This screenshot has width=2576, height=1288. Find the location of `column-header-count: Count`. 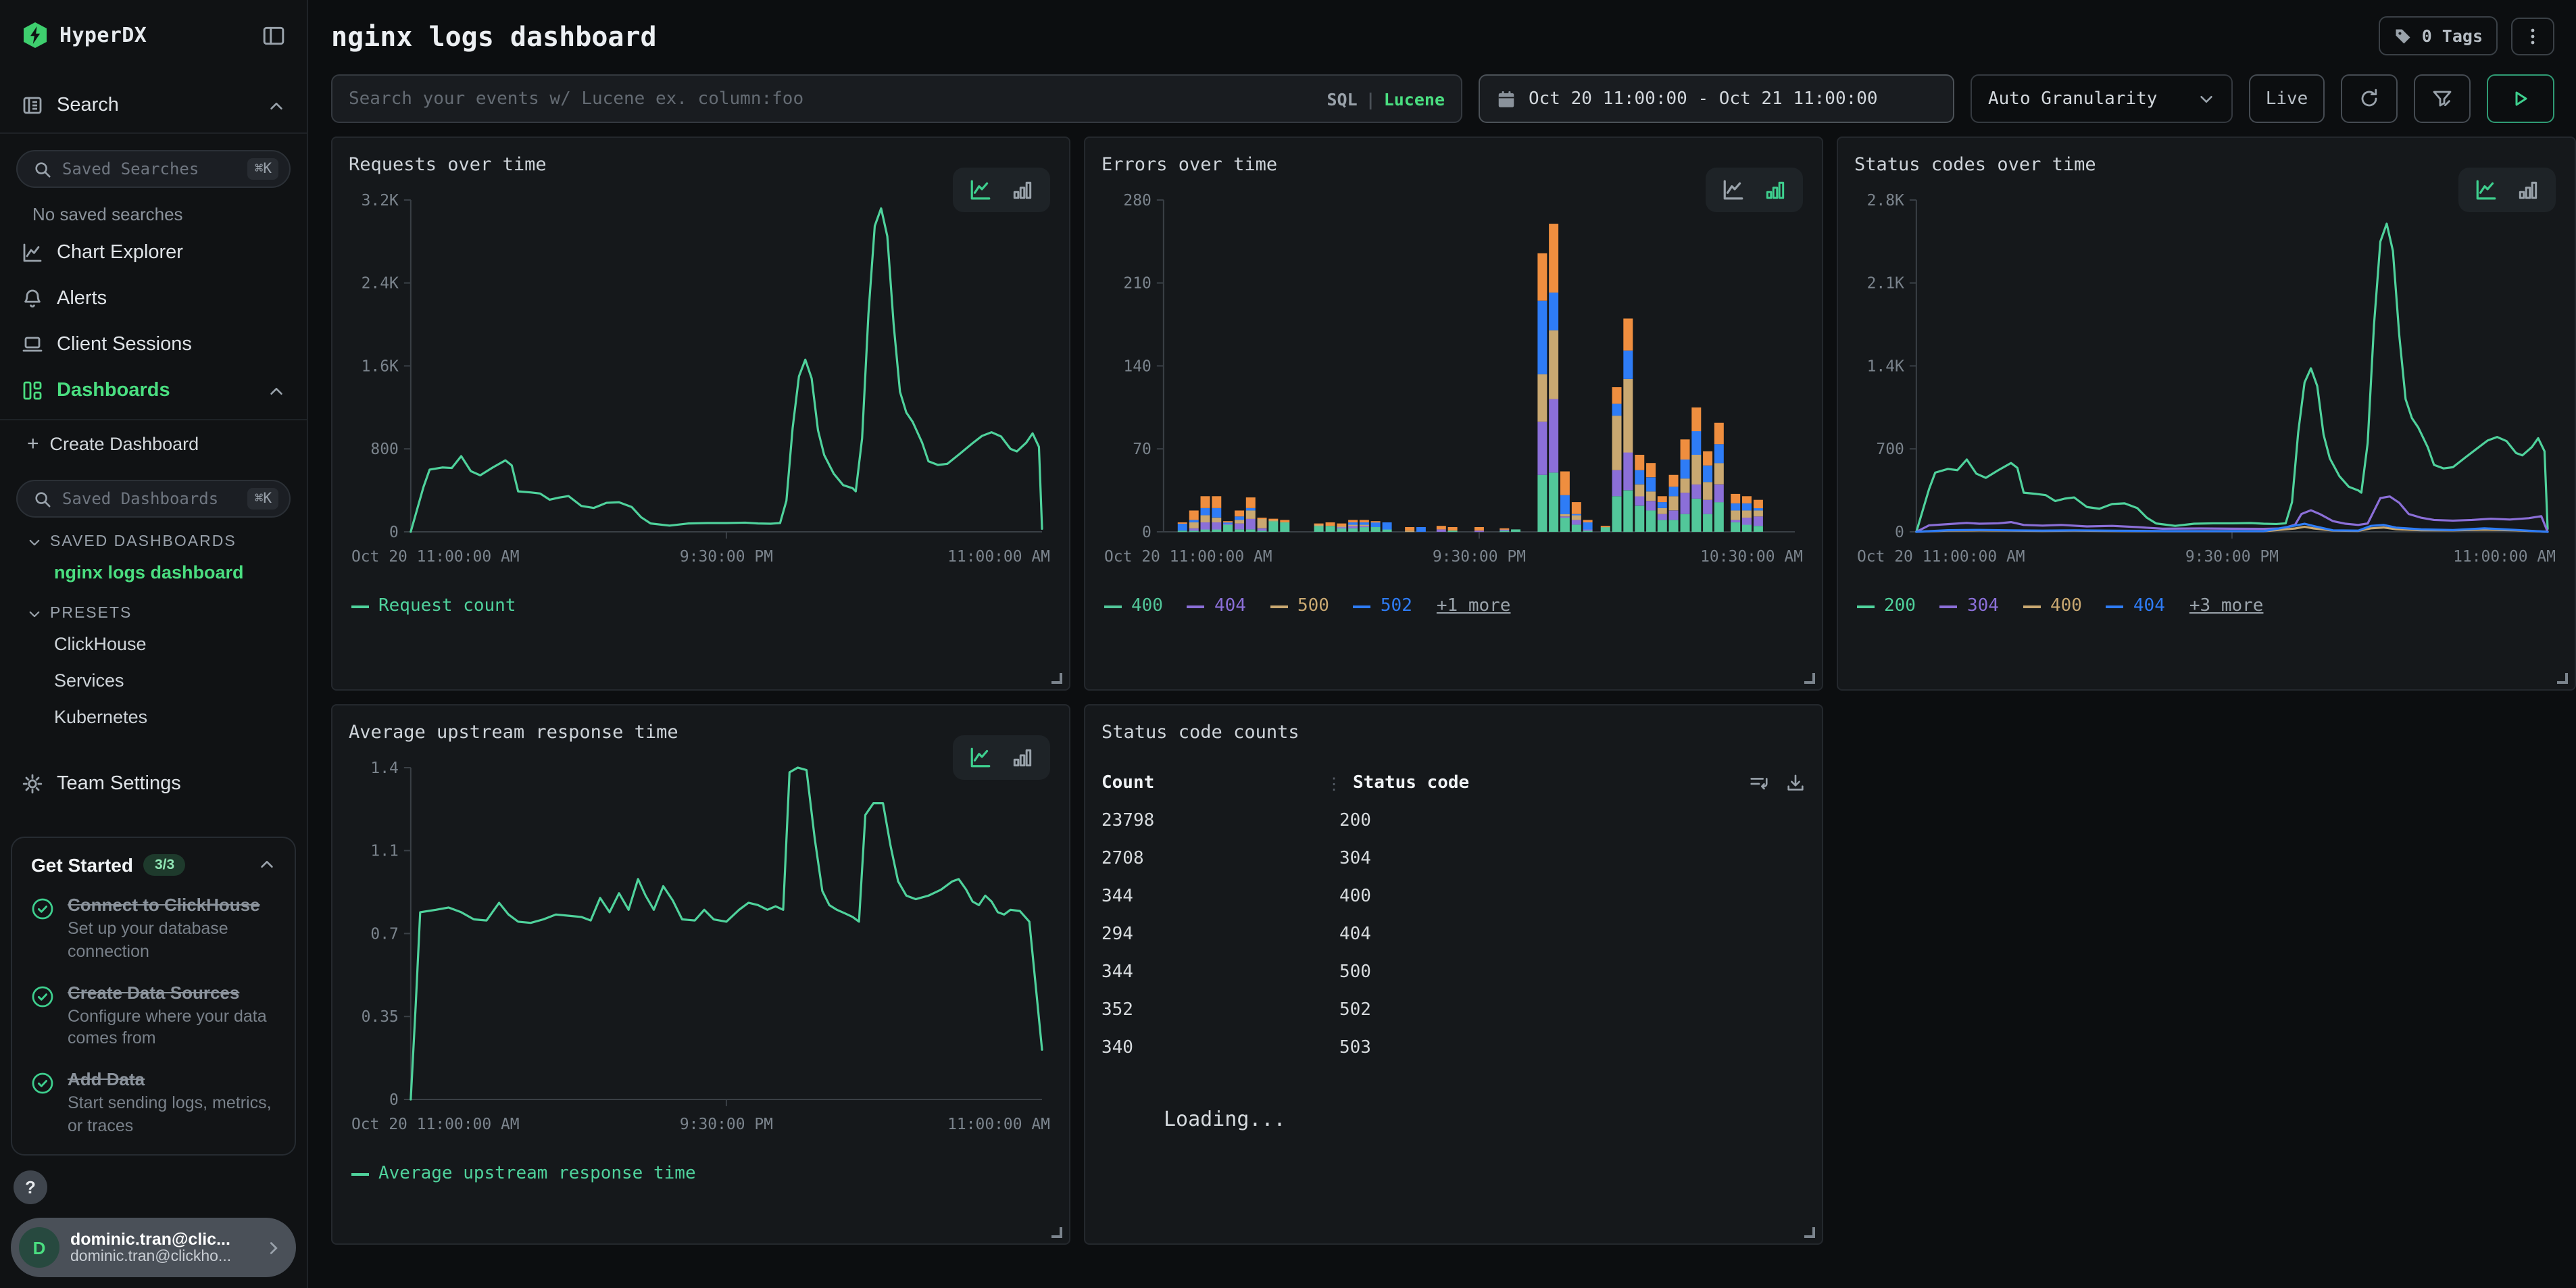

column-header-count: Count is located at coordinates (1128, 783).